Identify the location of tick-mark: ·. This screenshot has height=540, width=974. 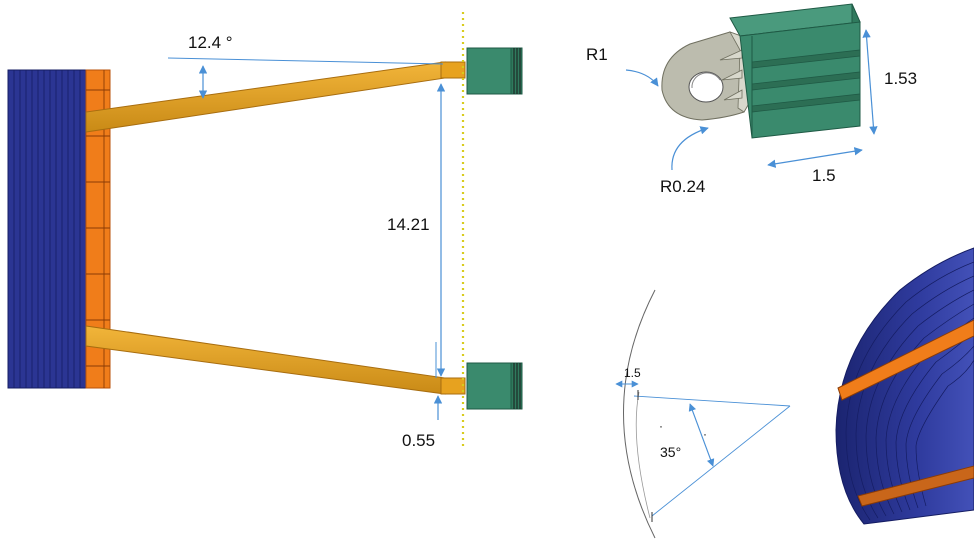
(661, 426).